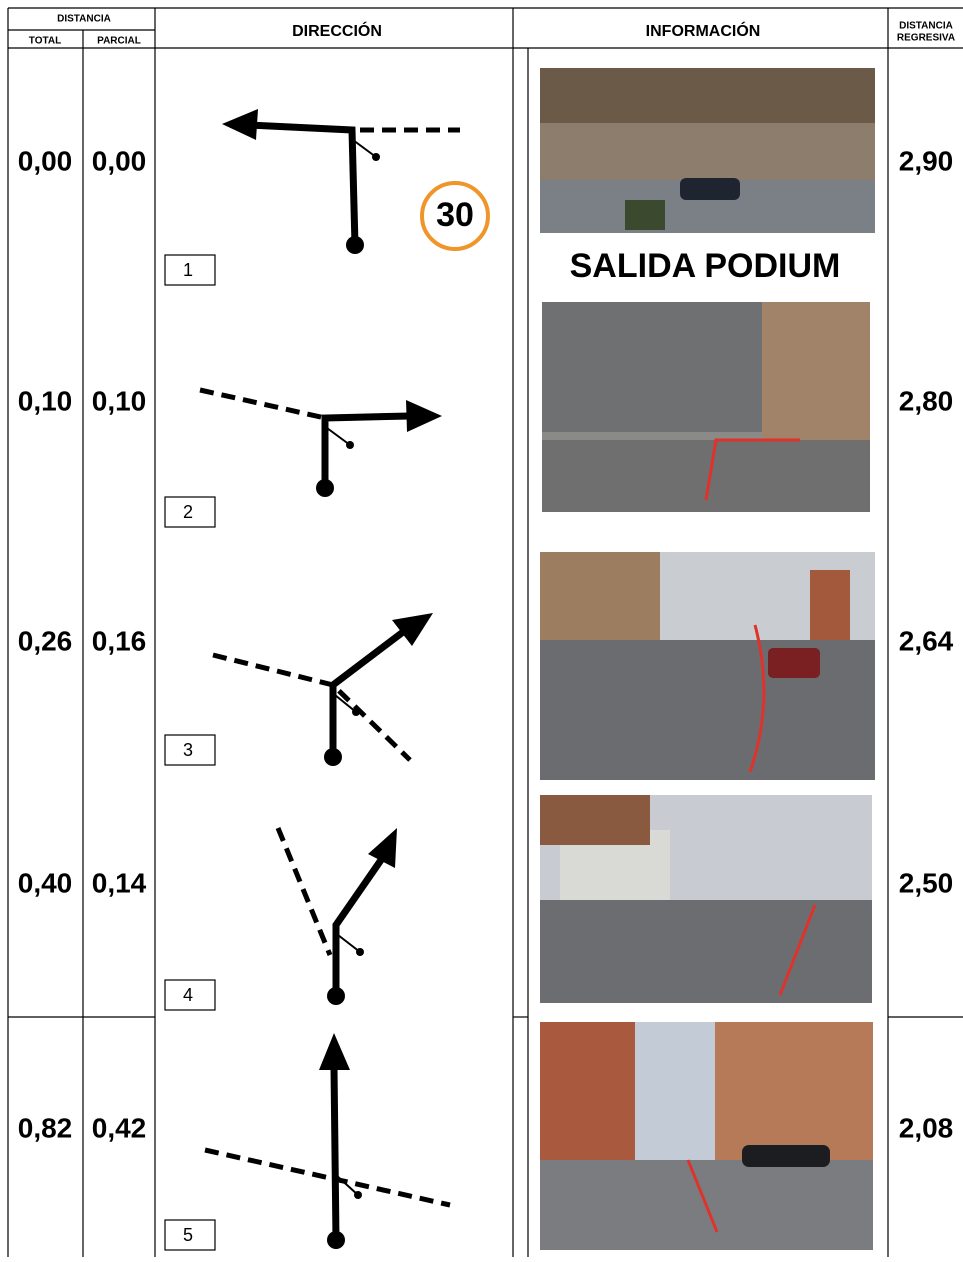 The height and width of the screenshot is (1262, 963). Describe the element at coordinates (119, 882) in the screenshot. I see `partial-distance: 0,14` at that location.